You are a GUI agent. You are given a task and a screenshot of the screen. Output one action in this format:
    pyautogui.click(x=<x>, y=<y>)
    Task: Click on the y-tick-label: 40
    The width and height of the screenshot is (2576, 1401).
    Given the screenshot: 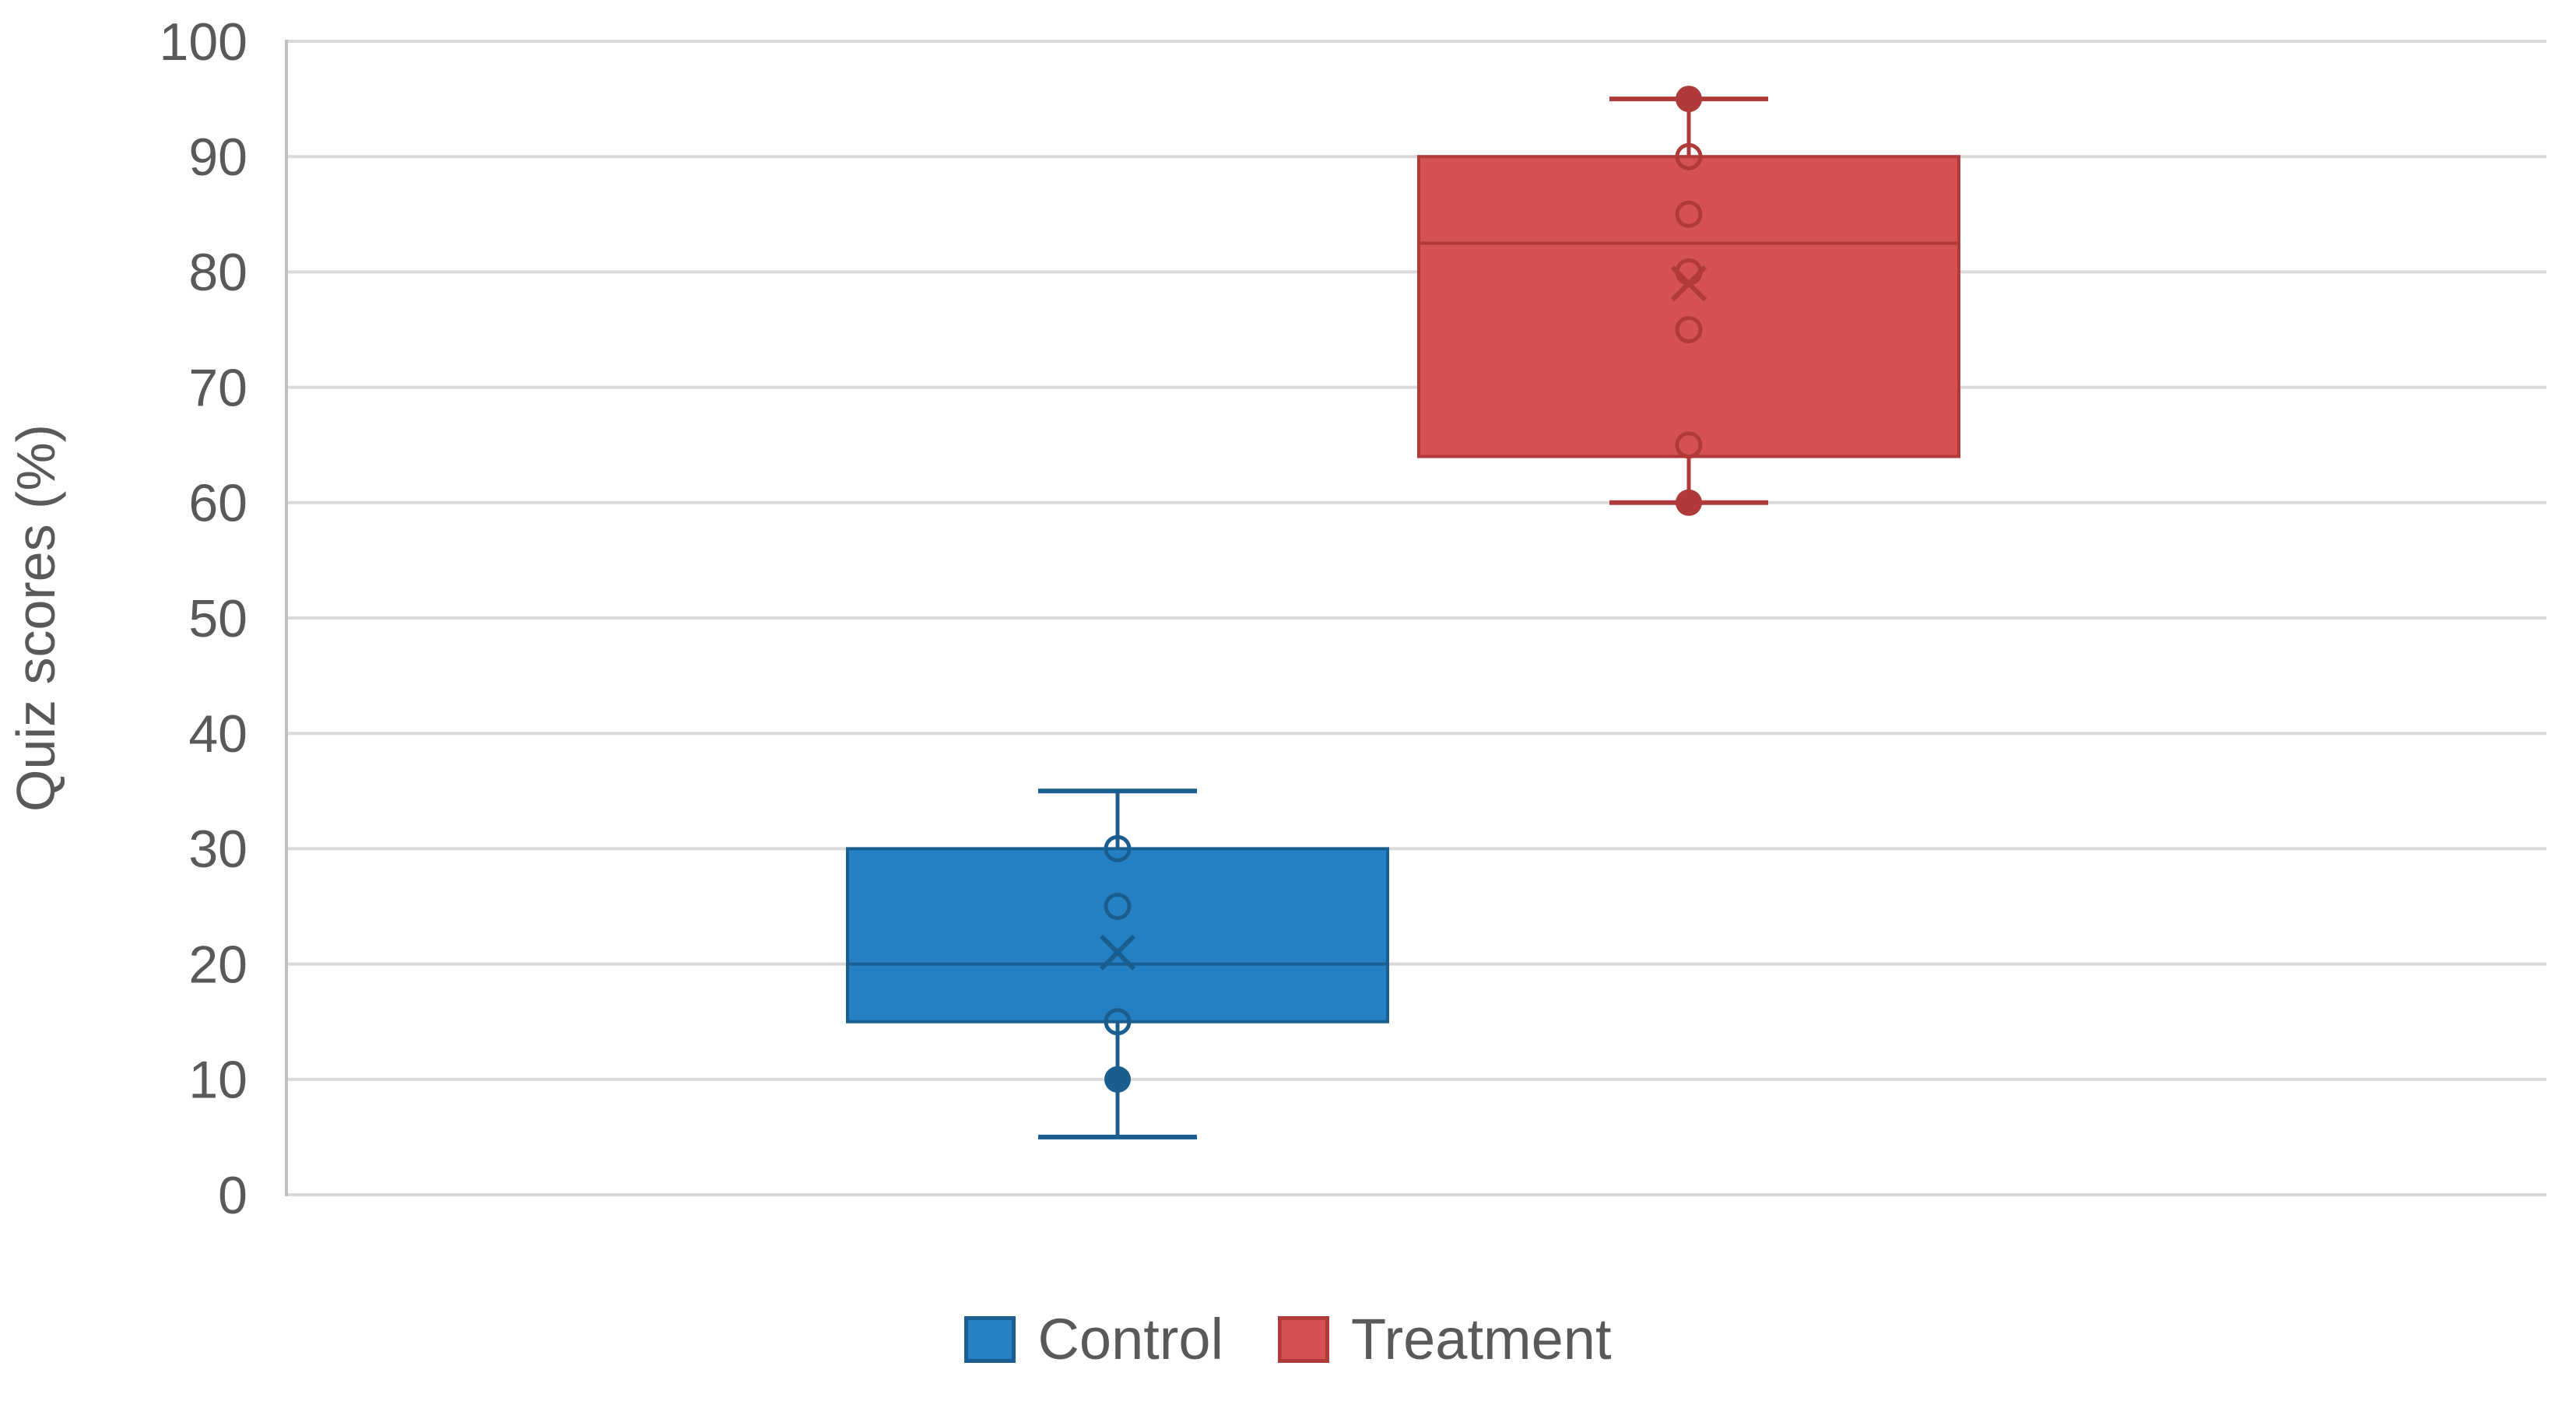 What is the action you would take?
    pyautogui.click(x=218, y=734)
    